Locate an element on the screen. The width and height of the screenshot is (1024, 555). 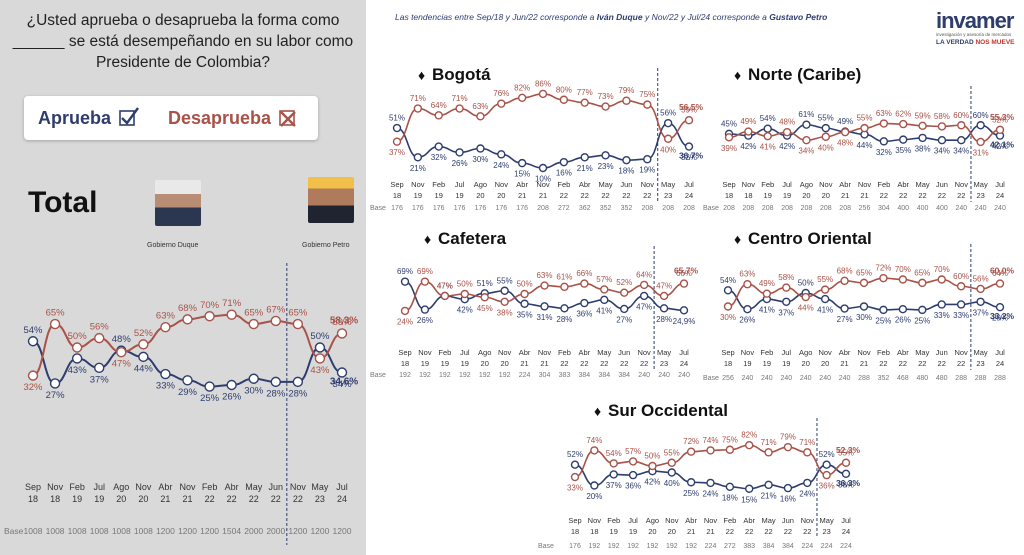
data-label-desaprueba: 69% is located at coordinates (425, 271).